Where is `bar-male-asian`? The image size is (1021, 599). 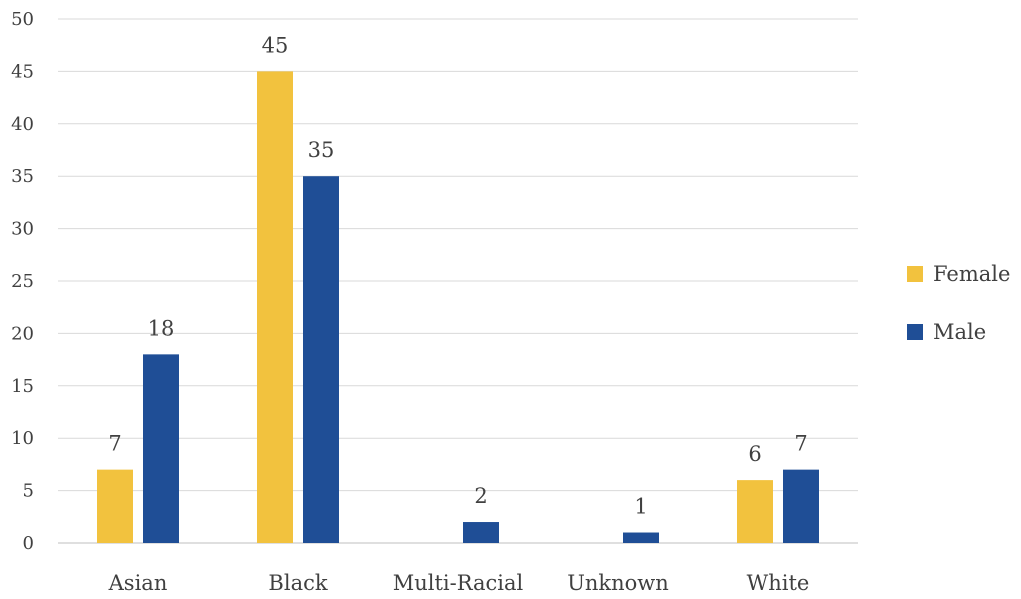
bar-male-asian is located at coordinates (161, 448).